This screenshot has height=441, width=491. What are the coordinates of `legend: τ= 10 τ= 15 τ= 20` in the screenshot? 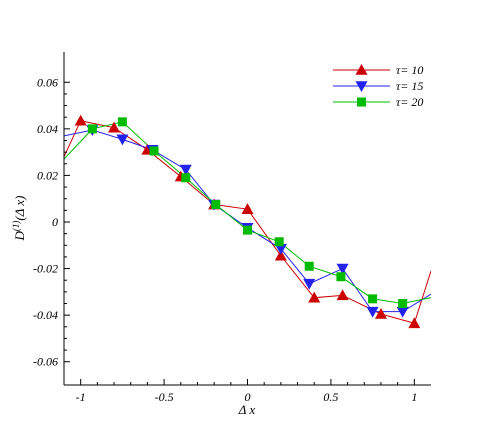 It's located at (378, 86).